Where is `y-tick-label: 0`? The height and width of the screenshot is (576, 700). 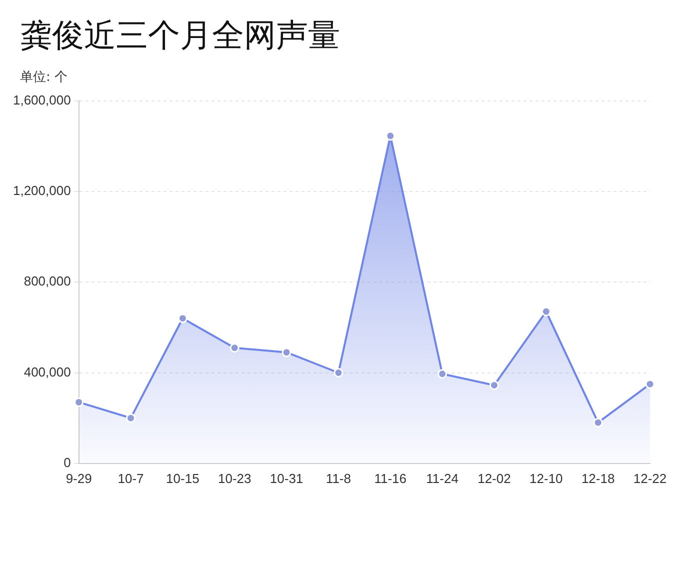 y-tick-label: 0 is located at coordinates (67, 462).